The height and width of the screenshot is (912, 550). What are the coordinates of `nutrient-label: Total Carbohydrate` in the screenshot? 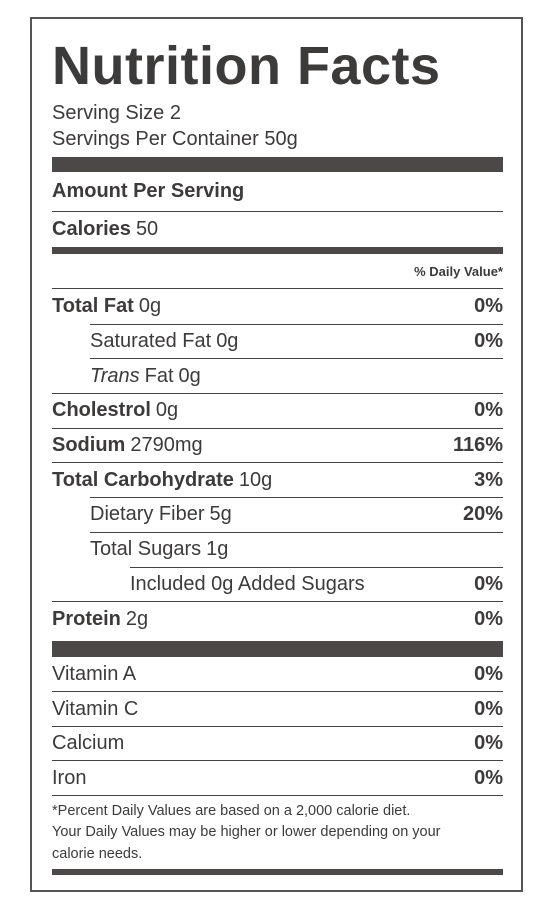 It's located at (143, 479).